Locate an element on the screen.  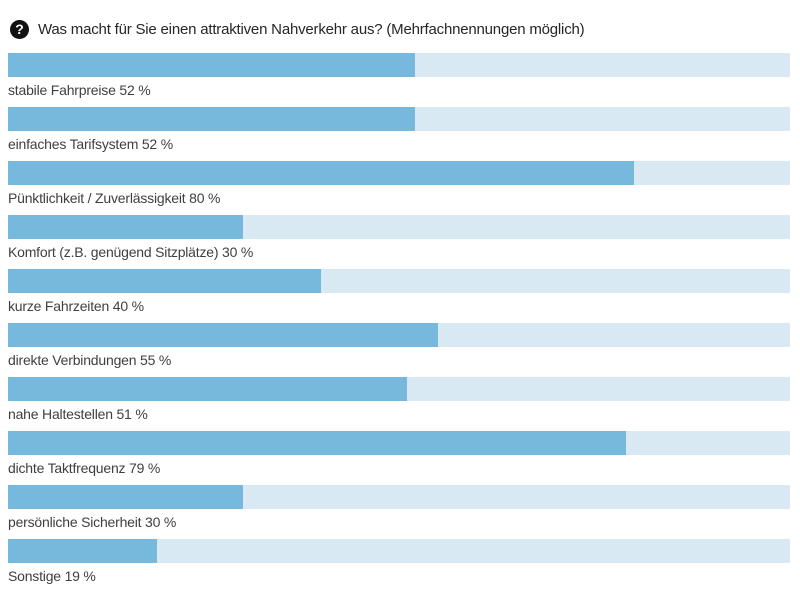
chart-row: einfaches Tarifsystem 52 % is located at coordinates (399, 134).